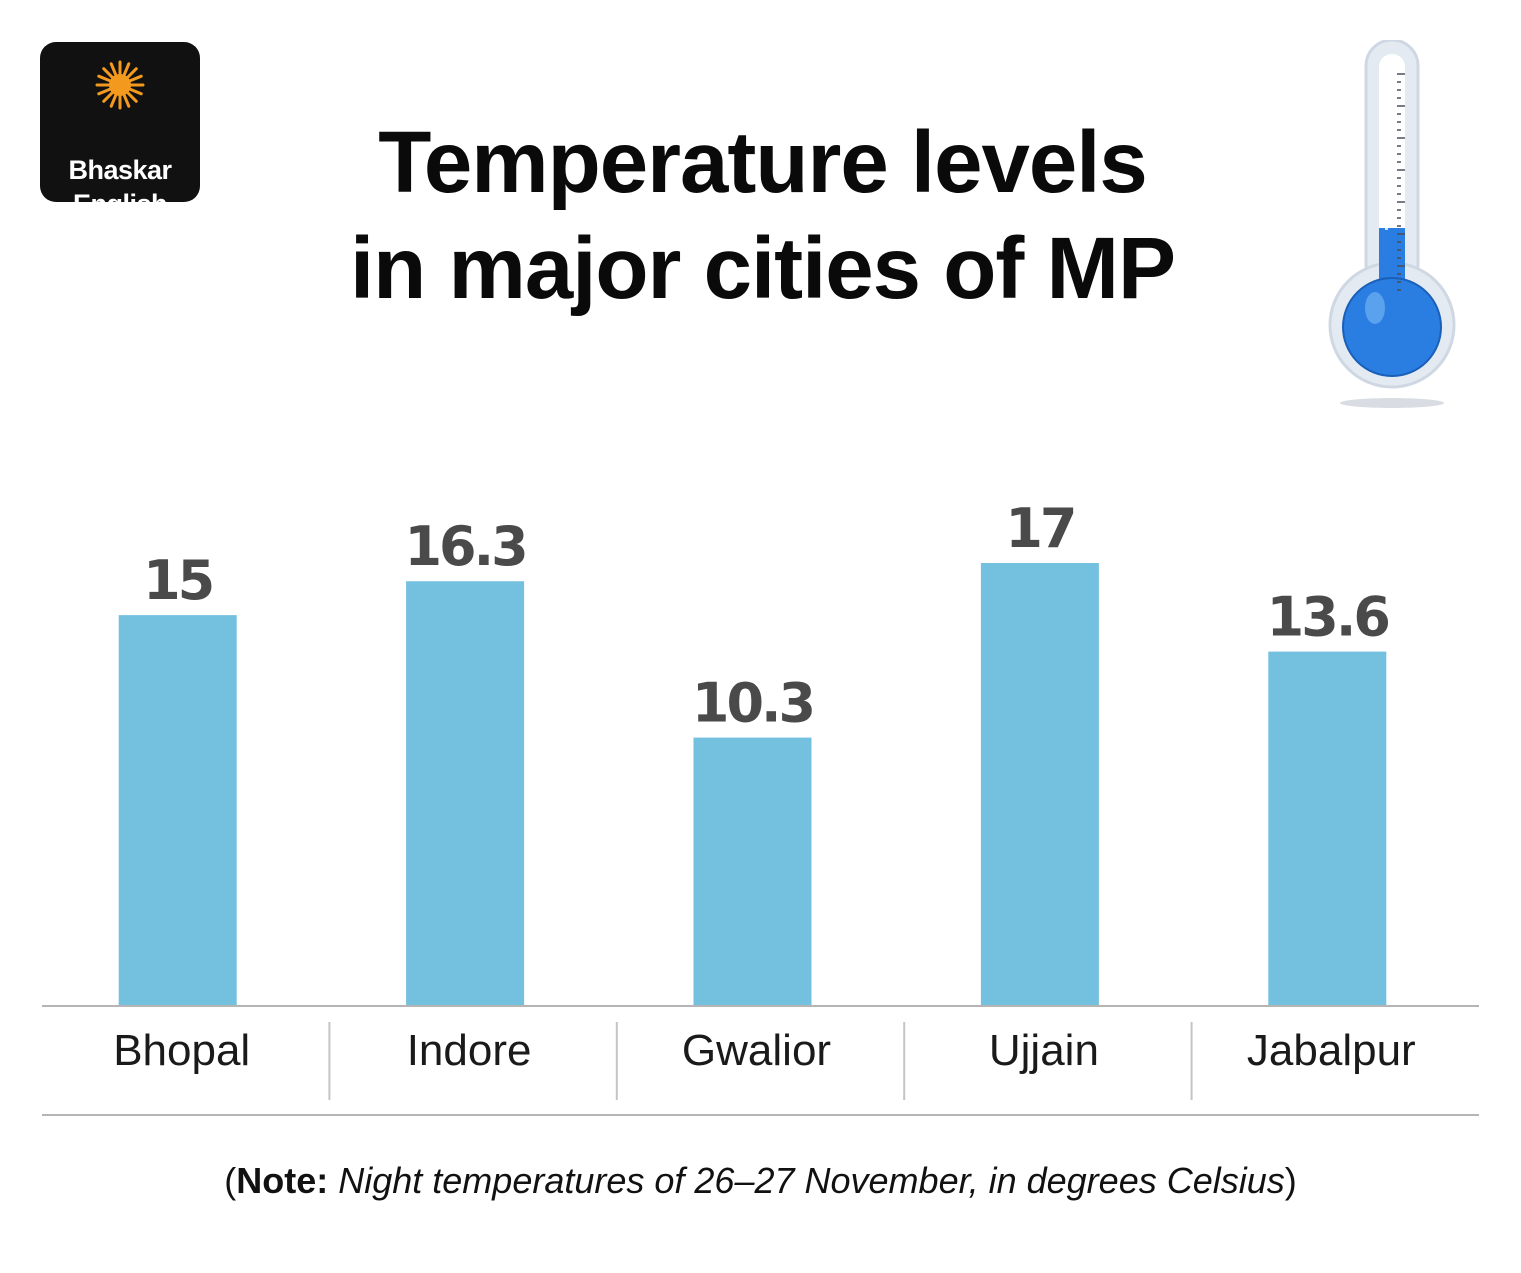 This screenshot has width=1521, height=1273. Describe the element at coordinates (756, 1050) in the screenshot. I see `category-label: Gwalior` at that location.